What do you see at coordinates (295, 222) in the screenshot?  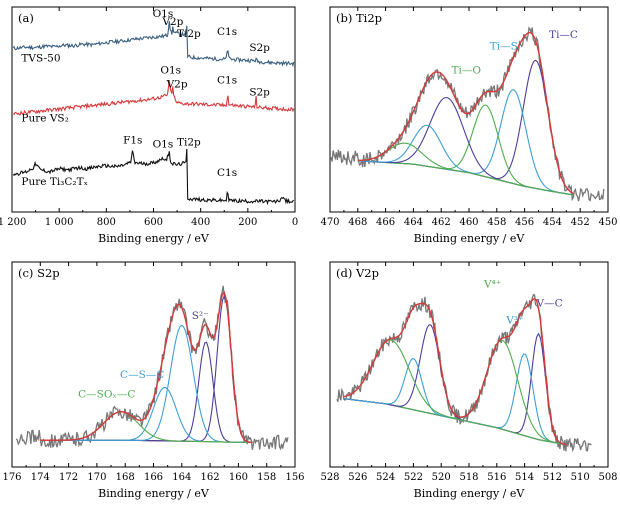 I see `x-tick-label: 0` at bounding box center [295, 222].